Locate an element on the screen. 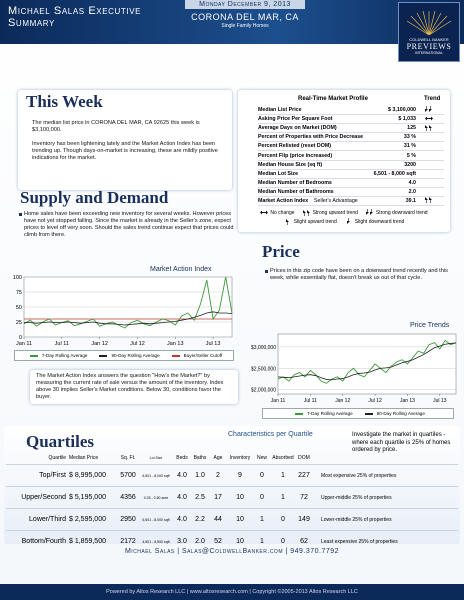 Image resolution: width=464 pixels, height=600 pixels. logo-text: COLDWELL BANKER is located at coordinates (429, 39).